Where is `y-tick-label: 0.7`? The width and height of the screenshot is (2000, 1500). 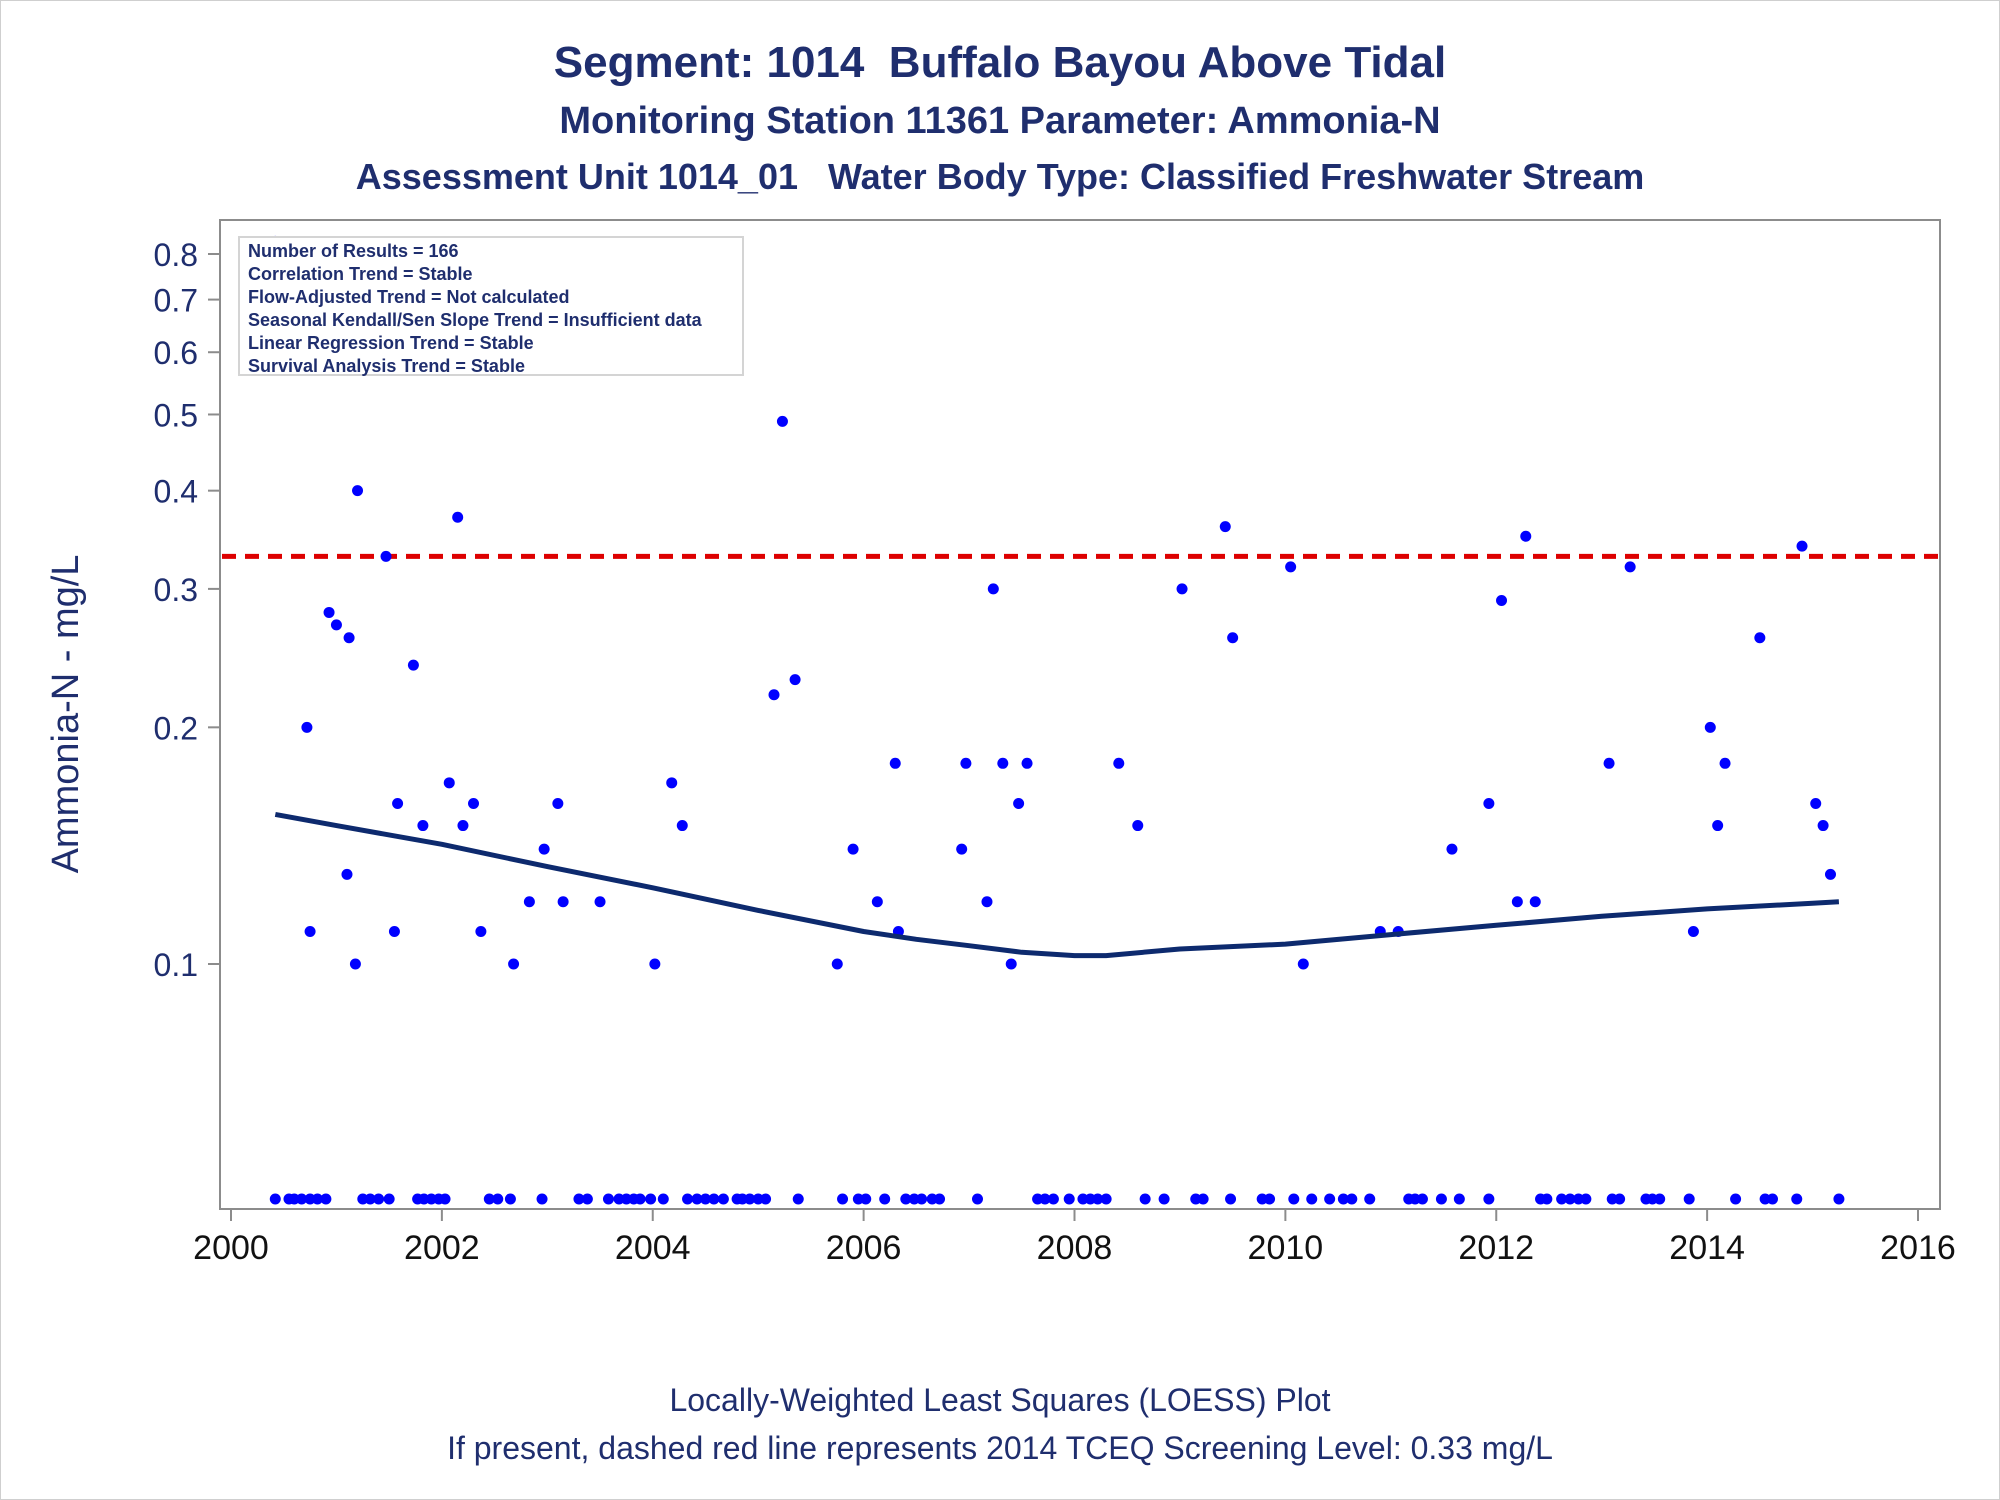
y-tick-label: 0.7 is located at coordinates (176, 301).